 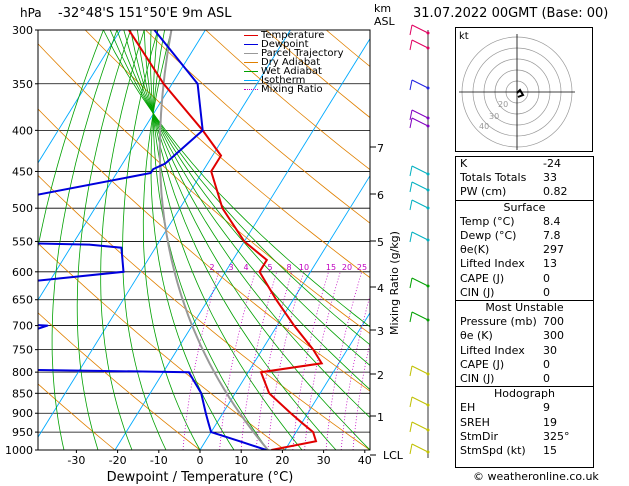 I want to click on row-label: θe (K), so click(x=476, y=336).